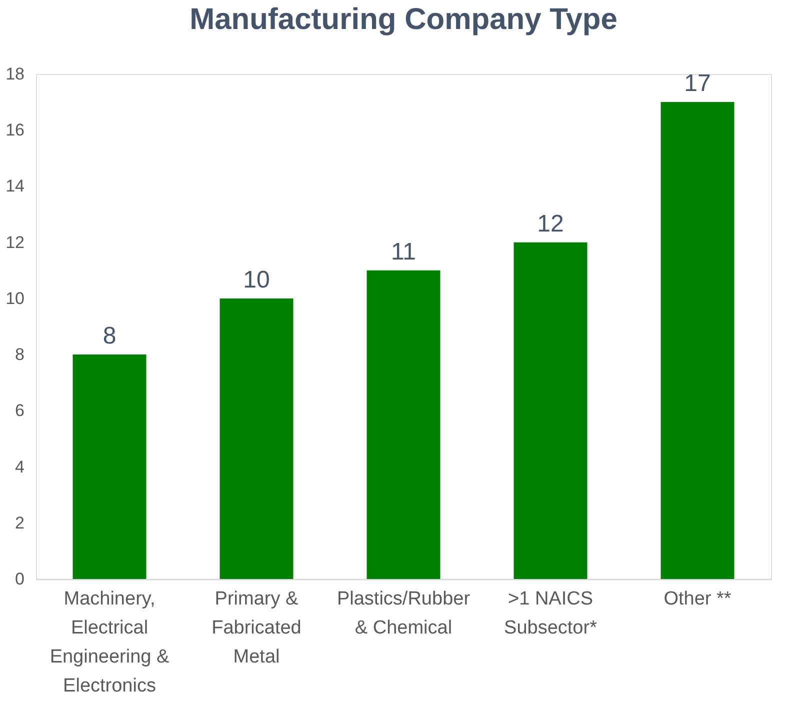  Describe the element at coordinates (257, 628) in the screenshot. I see `x-tick-label: Primary & Fabricated Metal` at that location.